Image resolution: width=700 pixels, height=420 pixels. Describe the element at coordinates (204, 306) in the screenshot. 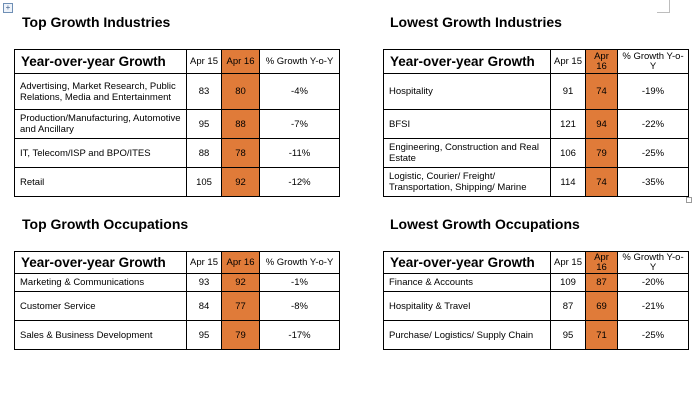

I see `row-apr15: 84` at that location.